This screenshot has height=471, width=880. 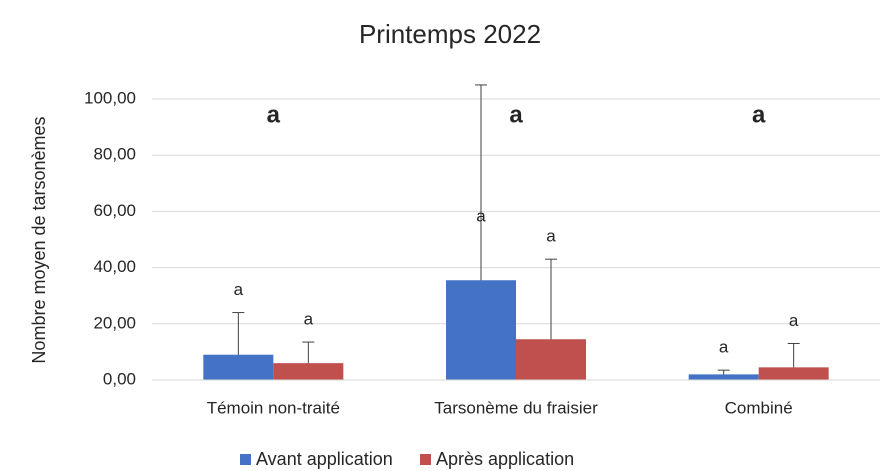 I want to click on y-tick-label: 40,00, so click(x=114, y=266).